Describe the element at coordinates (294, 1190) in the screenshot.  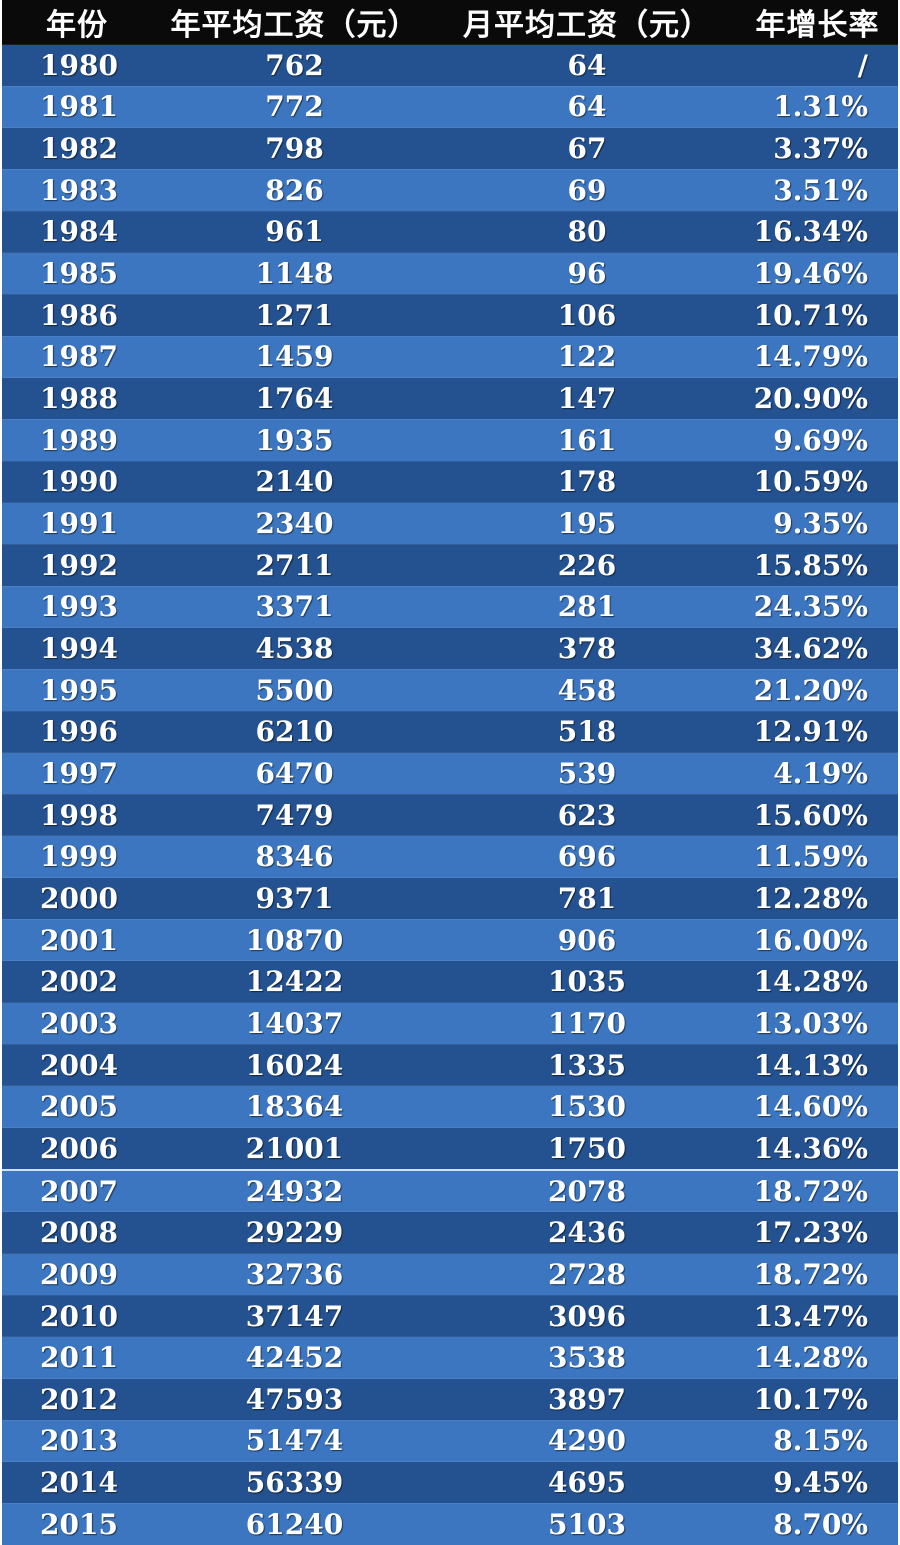
I see `annual-wage-cell: 24932` at that location.